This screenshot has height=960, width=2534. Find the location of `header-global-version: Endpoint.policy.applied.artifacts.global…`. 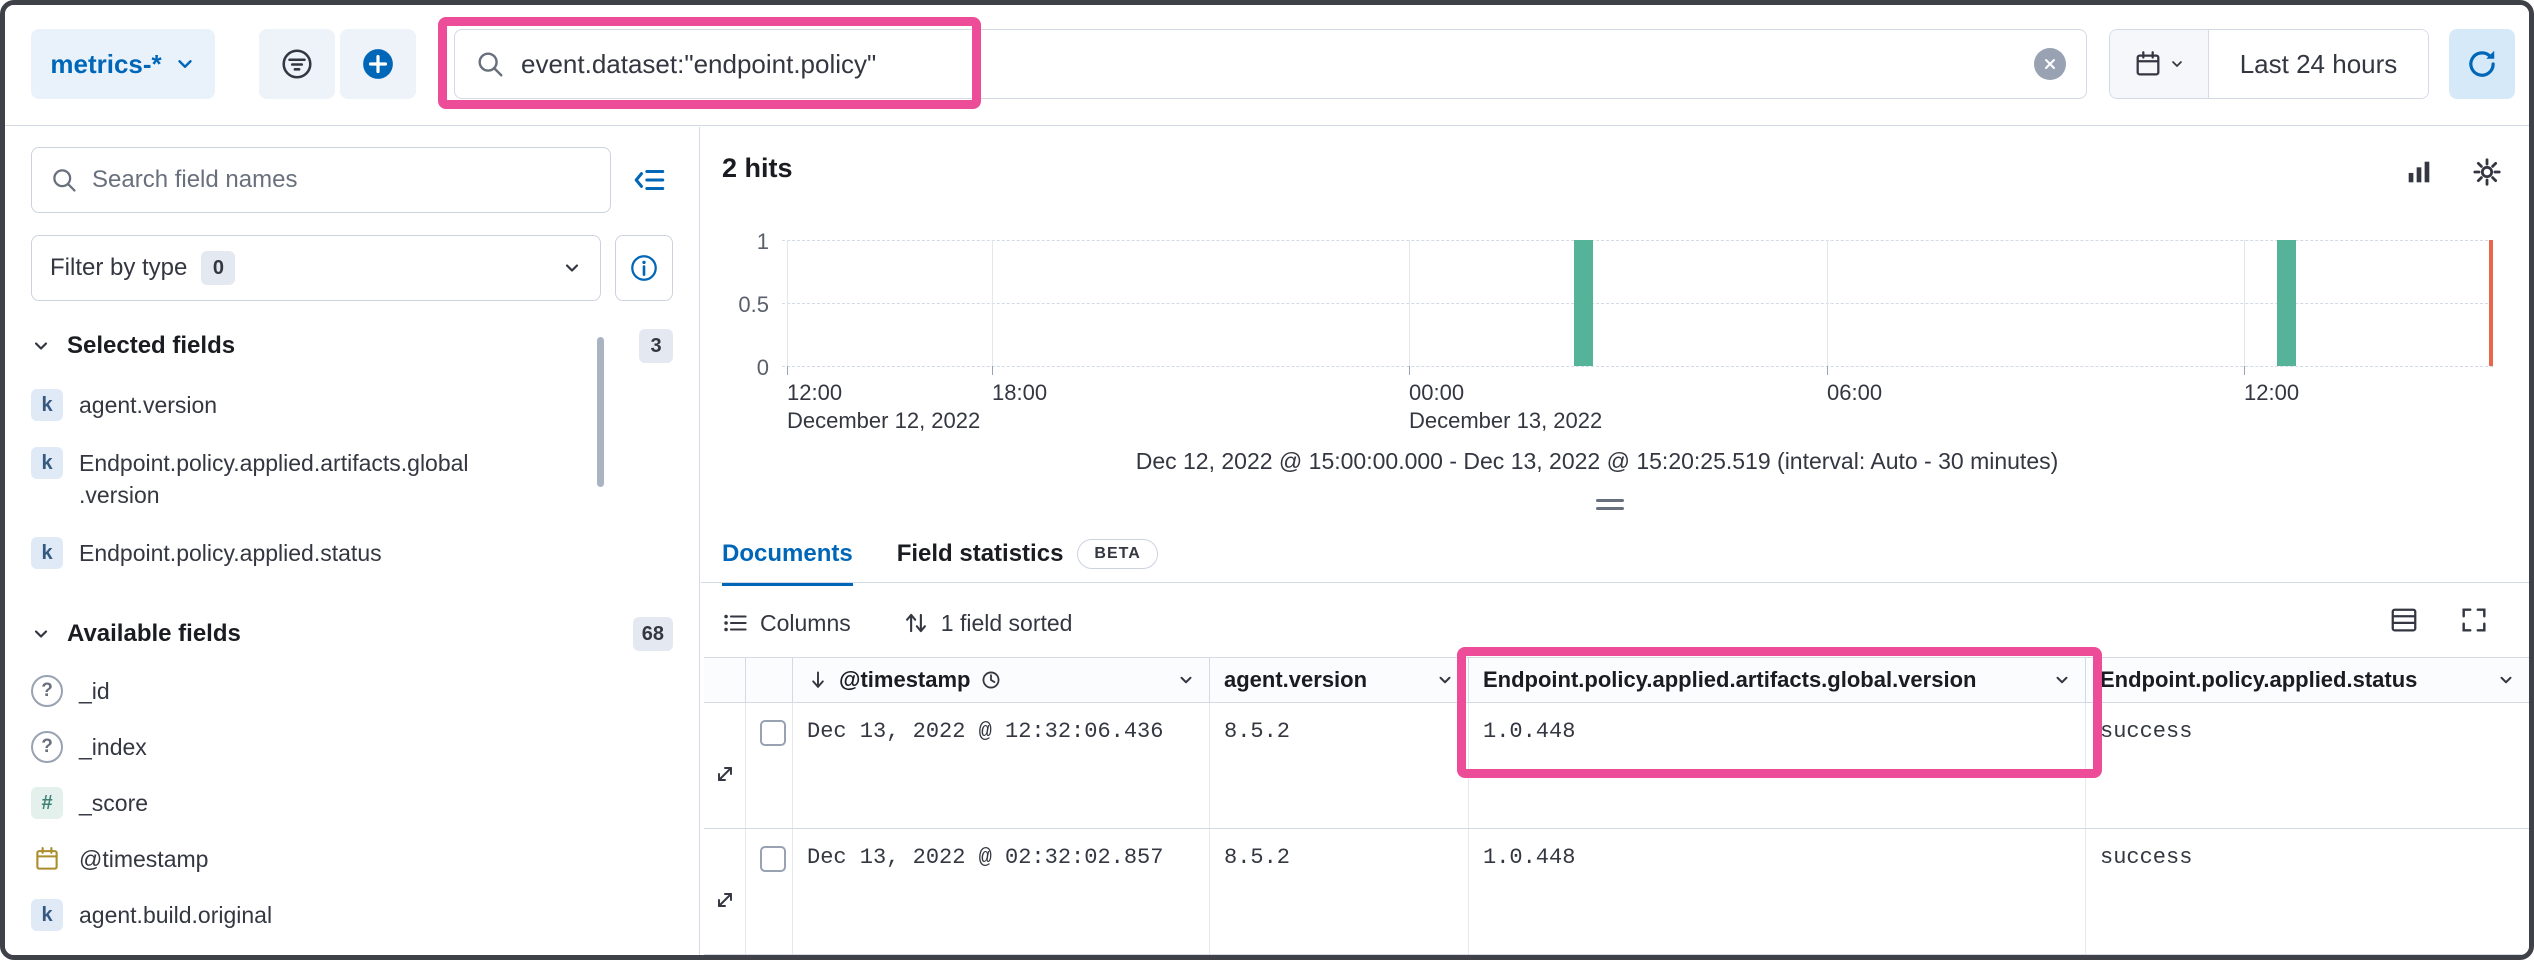

header-global-version: Endpoint.policy.applied.artifacts.global… is located at coordinates (1777, 680).